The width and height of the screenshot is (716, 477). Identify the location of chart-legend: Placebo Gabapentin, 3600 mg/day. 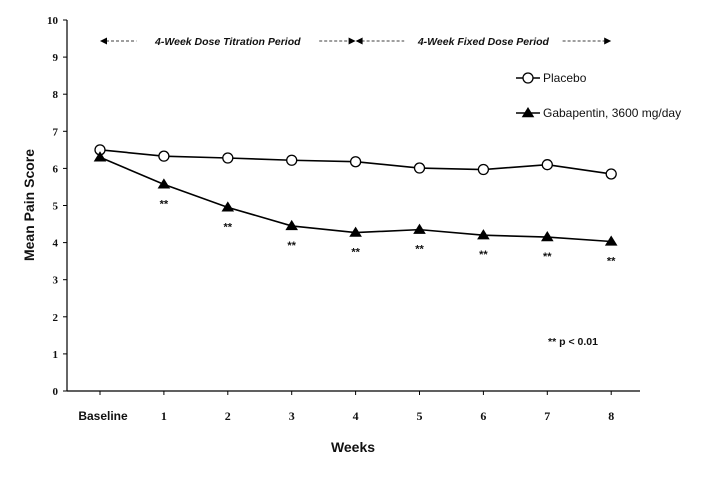
(598, 95).